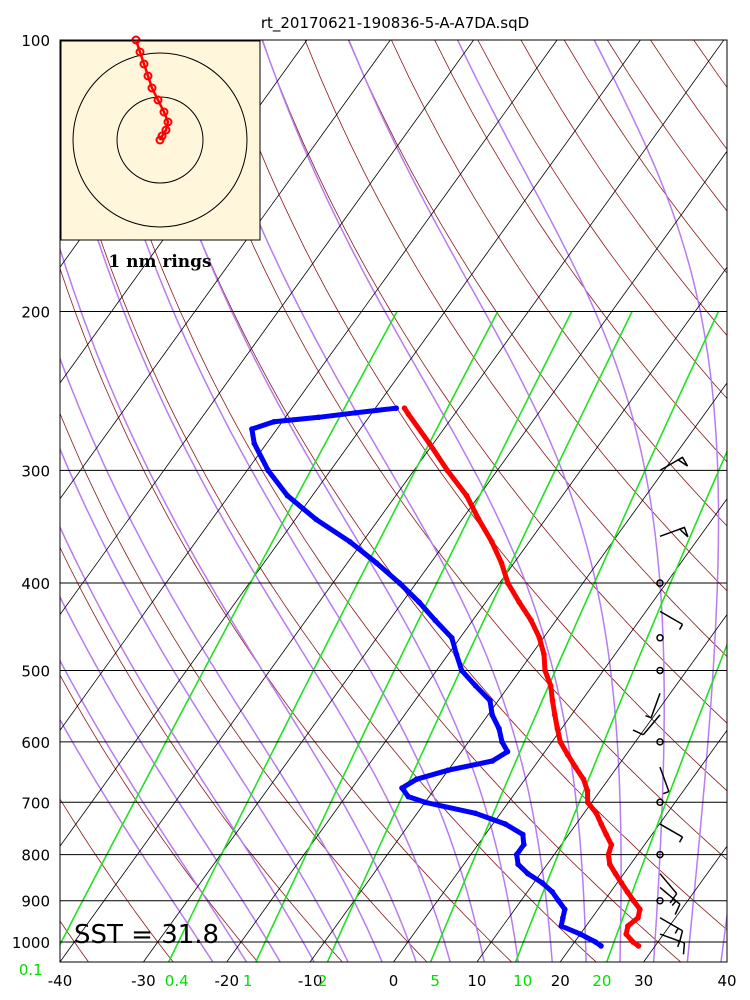 The width and height of the screenshot is (750, 1000). Describe the element at coordinates (31, 943) in the screenshot. I see `pressure-tick-label: 1000` at that location.